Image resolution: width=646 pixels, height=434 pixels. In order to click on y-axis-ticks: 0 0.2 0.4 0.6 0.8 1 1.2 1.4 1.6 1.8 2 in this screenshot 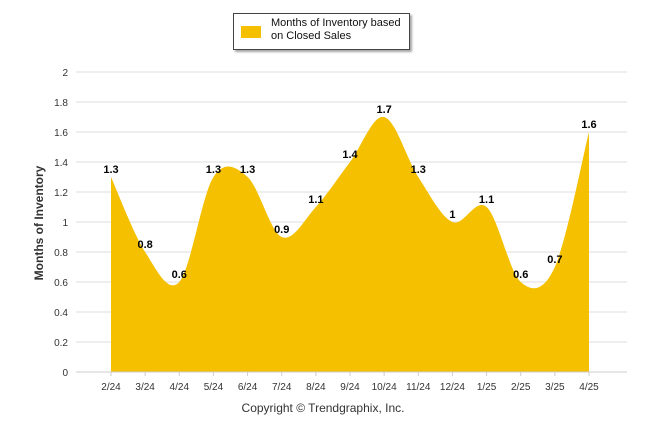, I will do `click(61, 223)`.